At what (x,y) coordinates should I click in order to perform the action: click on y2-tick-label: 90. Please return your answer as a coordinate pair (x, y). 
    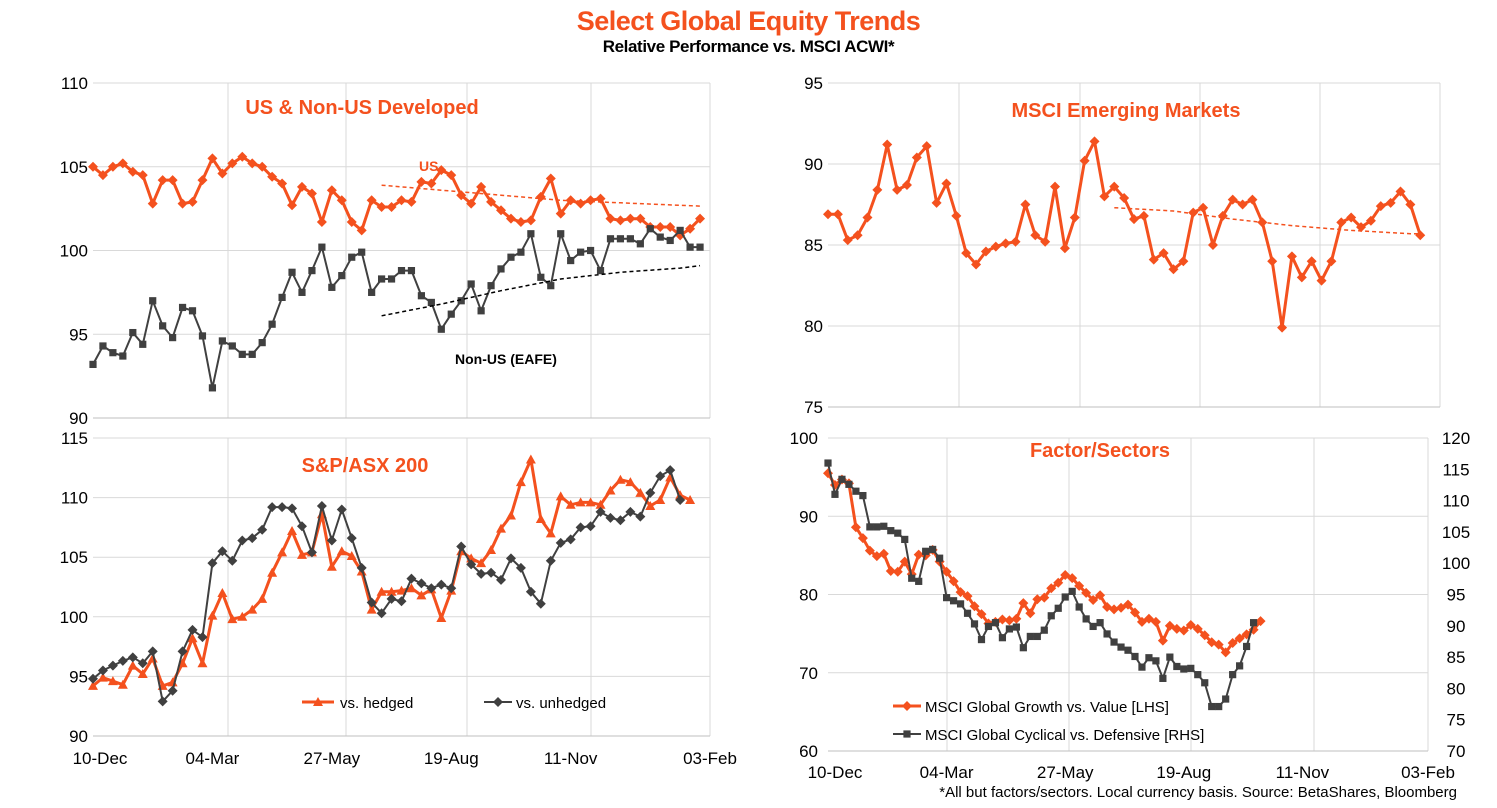
    Looking at the image, I should click on (1456, 626).